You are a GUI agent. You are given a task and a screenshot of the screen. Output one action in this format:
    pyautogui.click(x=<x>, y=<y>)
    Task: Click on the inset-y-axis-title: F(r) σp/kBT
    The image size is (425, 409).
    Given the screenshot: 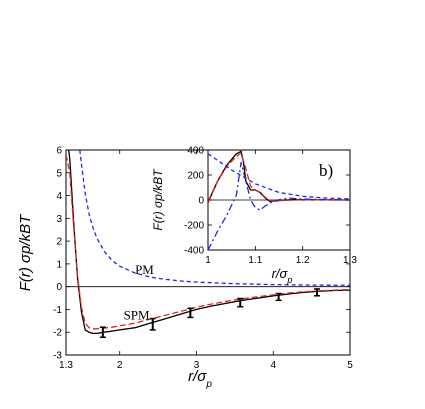 What is the action you would take?
    pyautogui.click(x=158, y=199)
    